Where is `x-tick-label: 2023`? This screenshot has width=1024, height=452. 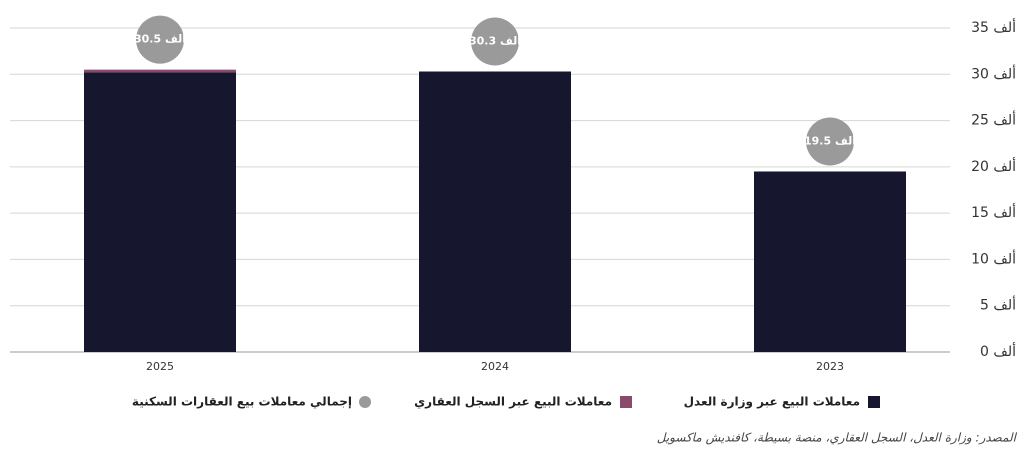 x-tick-label: 2023 is located at coordinates (830, 366).